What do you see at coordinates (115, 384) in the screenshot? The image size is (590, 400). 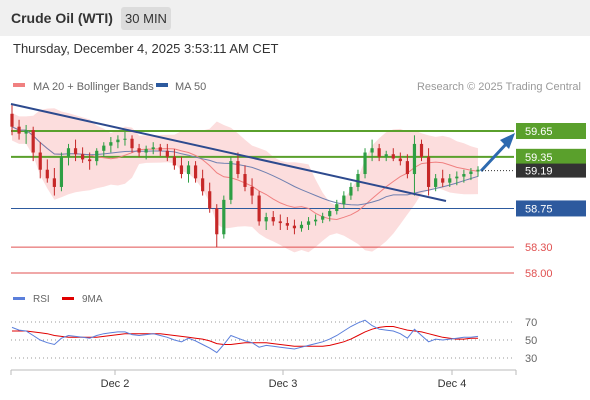 I see `x-tick-label: Dec 2` at bounding box center [115, 384].